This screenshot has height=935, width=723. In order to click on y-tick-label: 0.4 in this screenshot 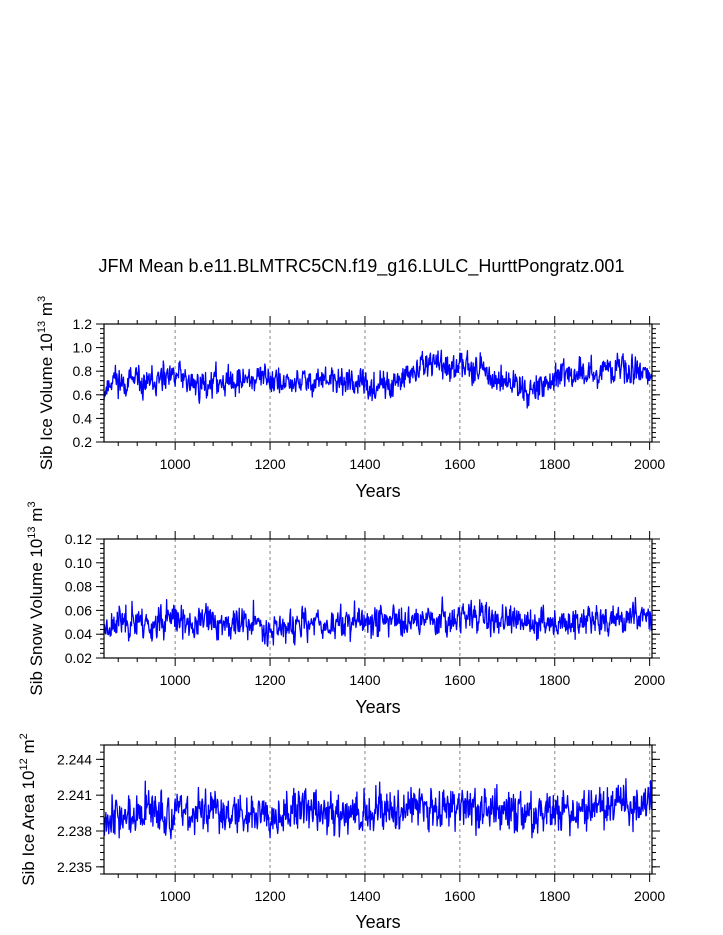, I will do `click(83, 418)`.